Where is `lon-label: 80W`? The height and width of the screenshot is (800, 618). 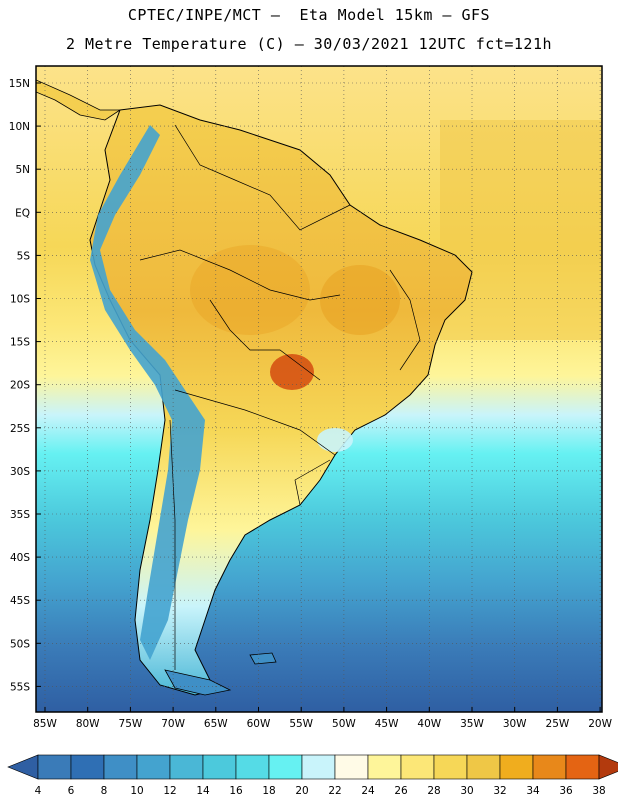
lon-label: 80W is located at coordinates (88, 724).